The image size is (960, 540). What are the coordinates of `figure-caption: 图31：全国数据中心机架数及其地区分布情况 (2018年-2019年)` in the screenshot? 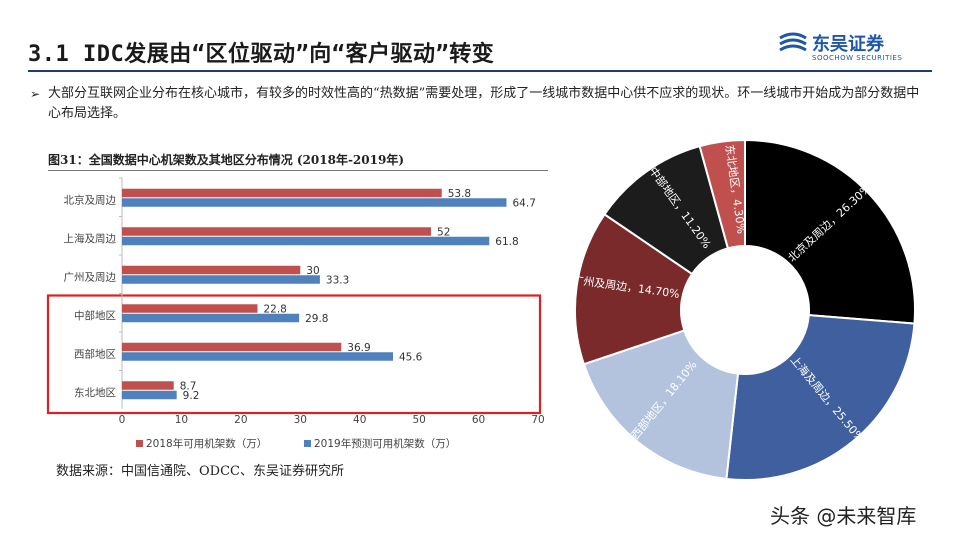 It's located at (226, 160).